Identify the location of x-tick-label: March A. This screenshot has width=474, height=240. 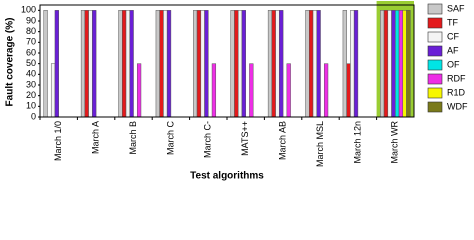
(95, 137).